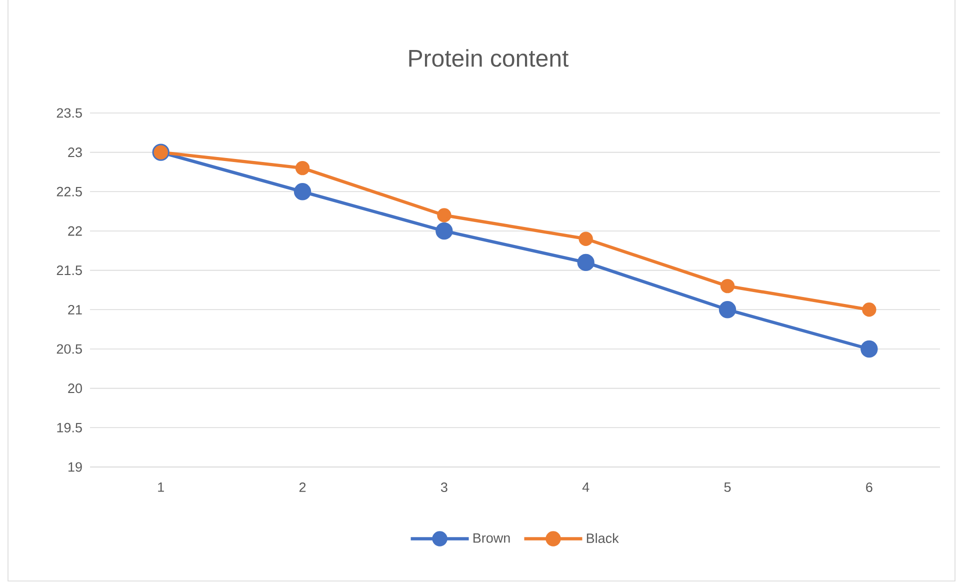  I want to click on y-tick-label: 23, so click(75, 153).